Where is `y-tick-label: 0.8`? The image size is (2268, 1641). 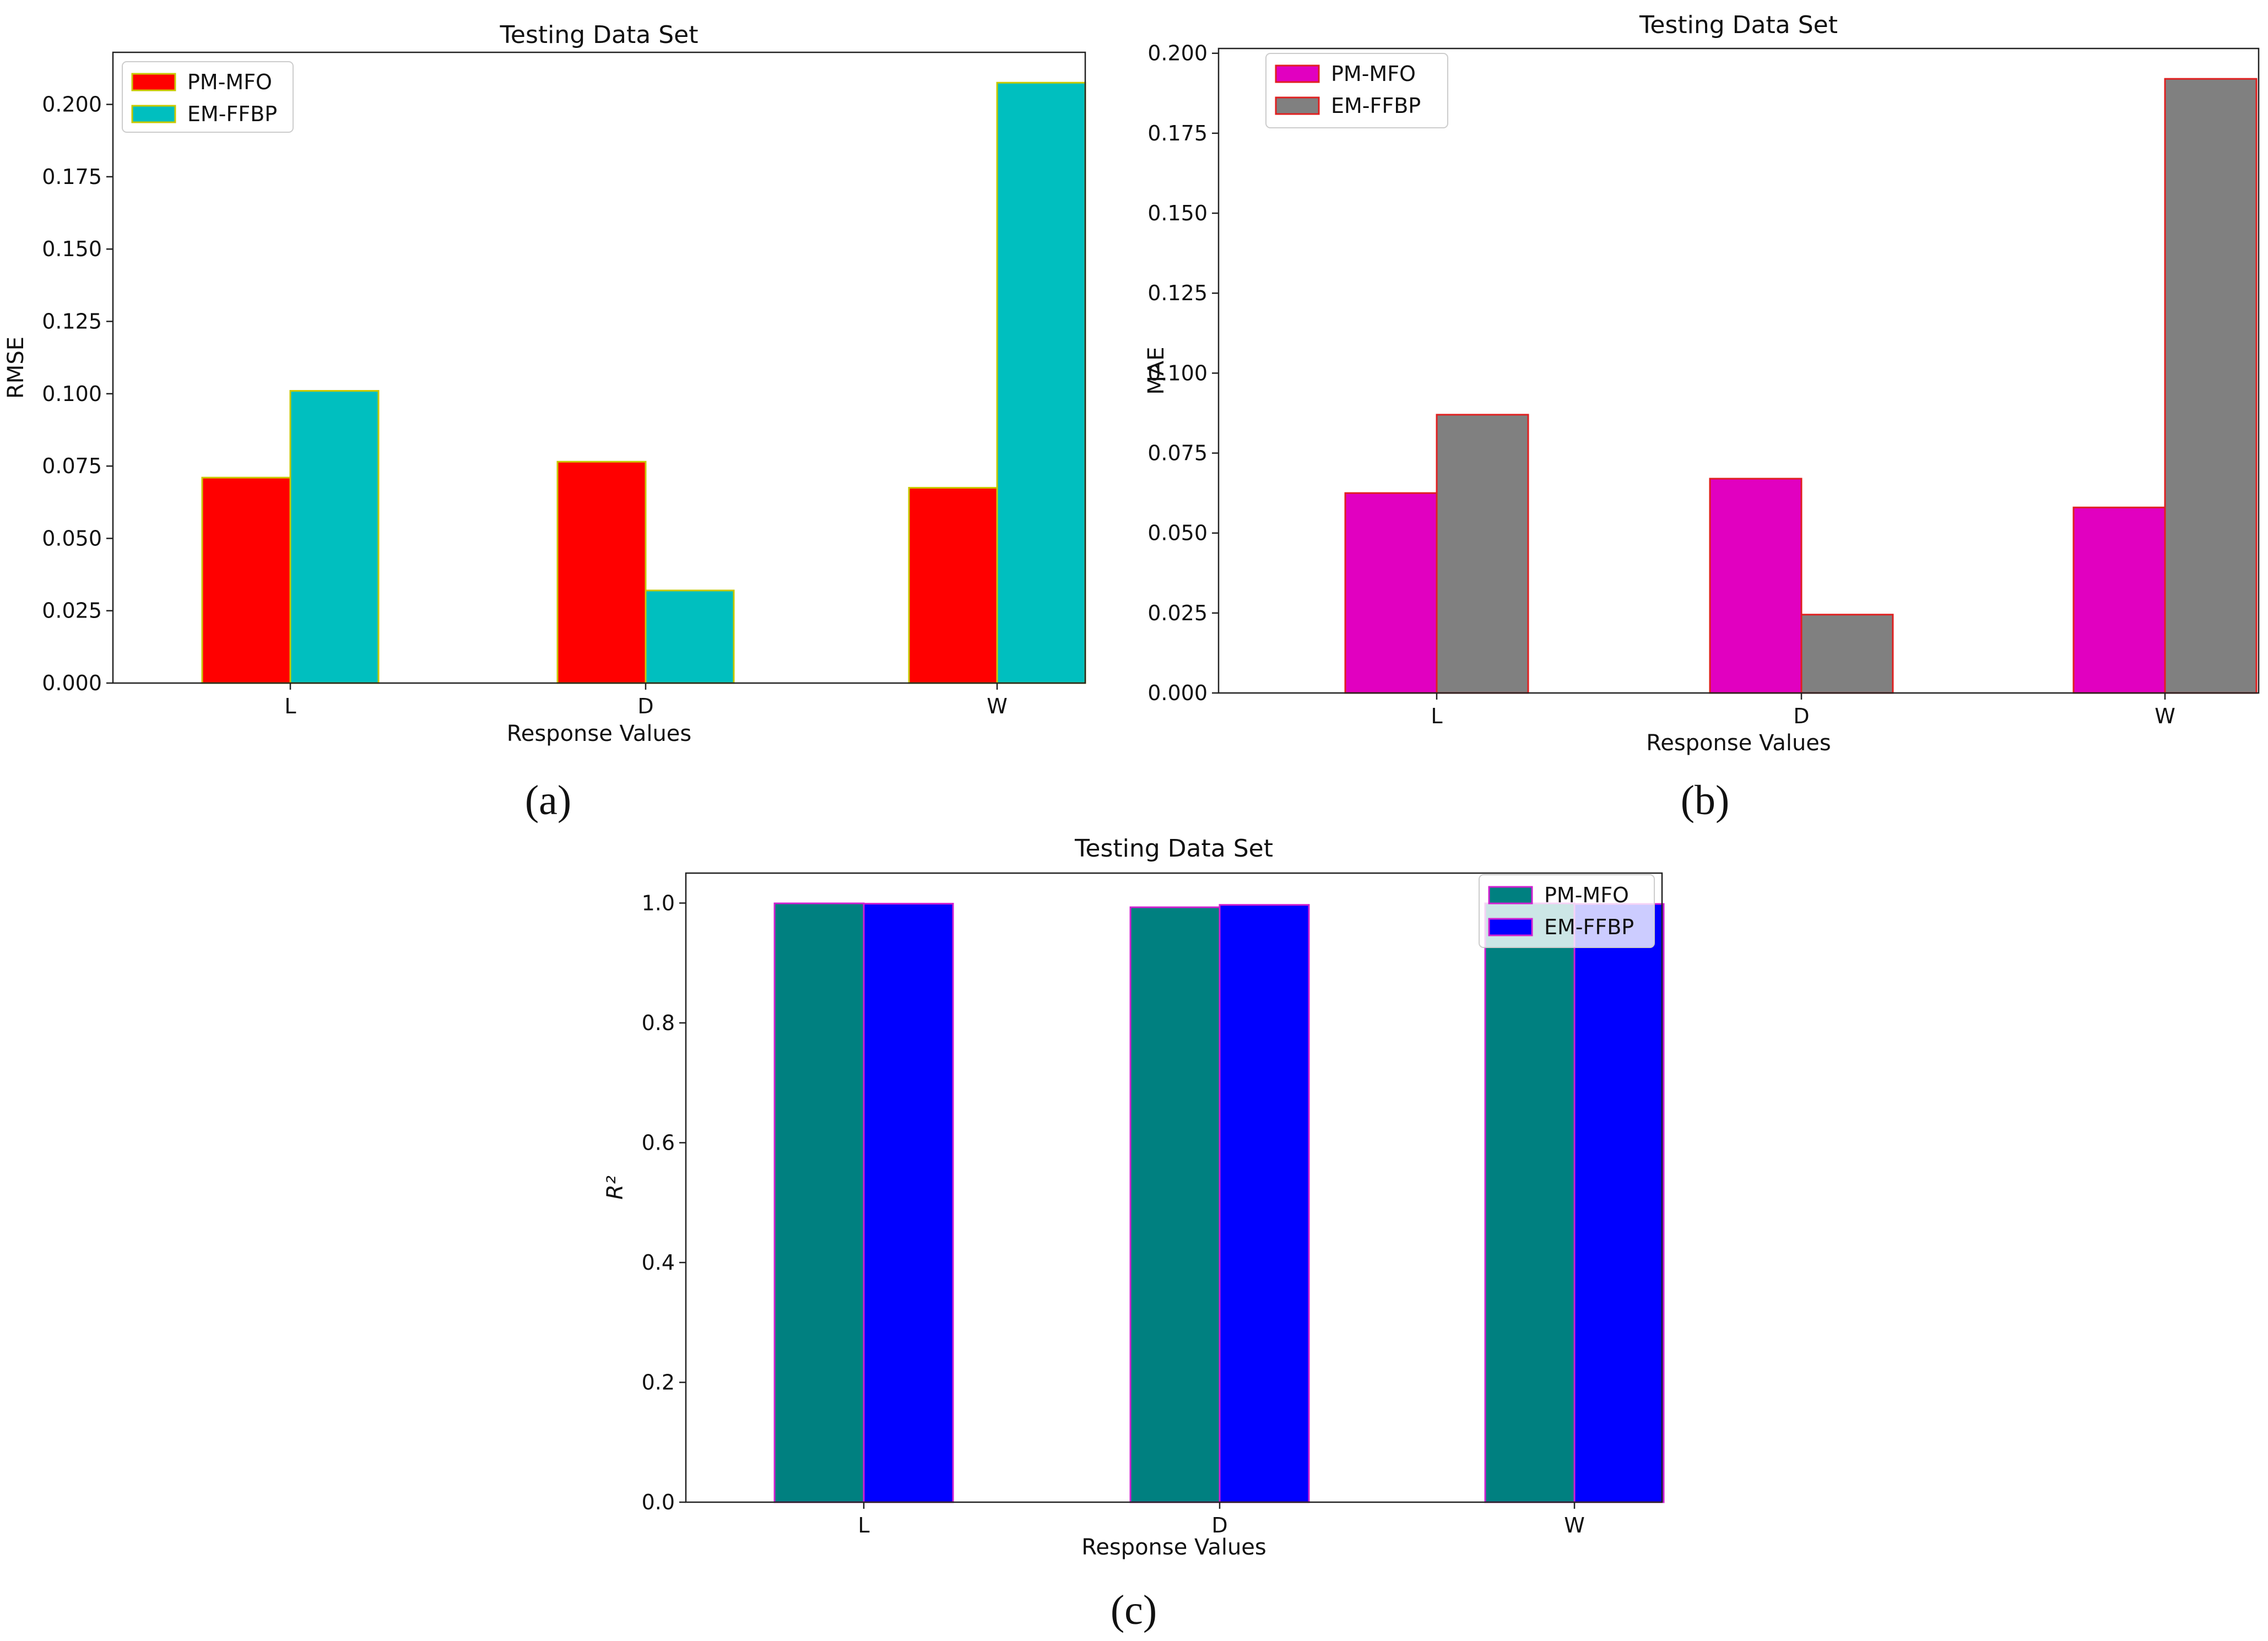
y-tick-label: 0.8 is located at coordinates (658, 1023).